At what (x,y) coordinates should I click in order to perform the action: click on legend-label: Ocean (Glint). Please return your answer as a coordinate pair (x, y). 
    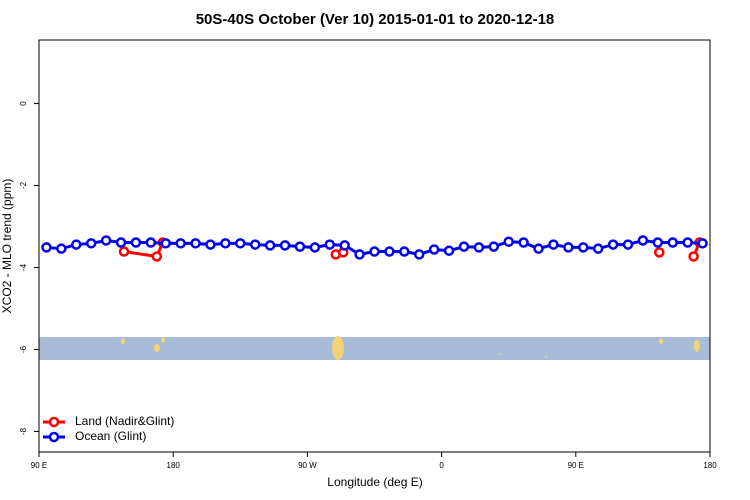
    Looking at the image, I should click on (110, 436).